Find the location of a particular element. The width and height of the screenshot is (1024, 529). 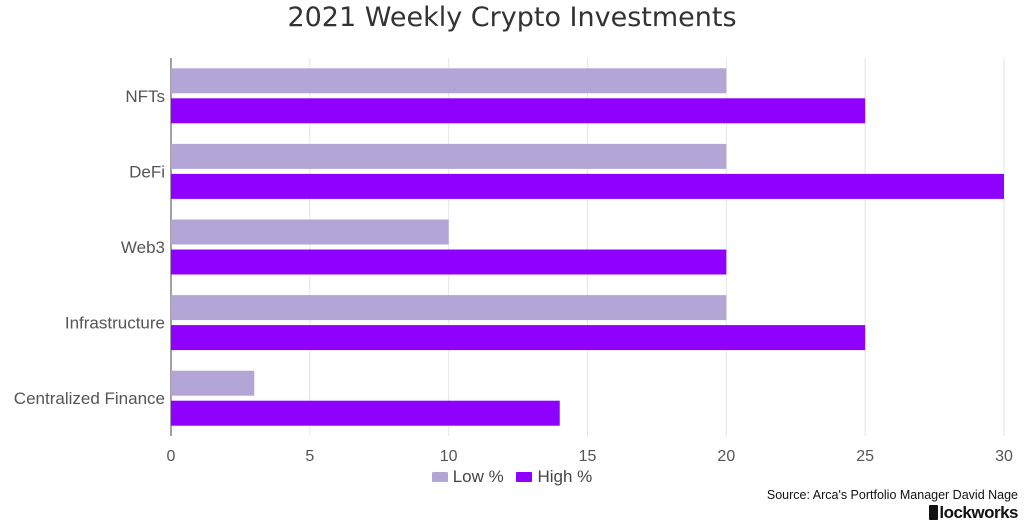

category-label: NFTs is located at coordinates (145, 96).